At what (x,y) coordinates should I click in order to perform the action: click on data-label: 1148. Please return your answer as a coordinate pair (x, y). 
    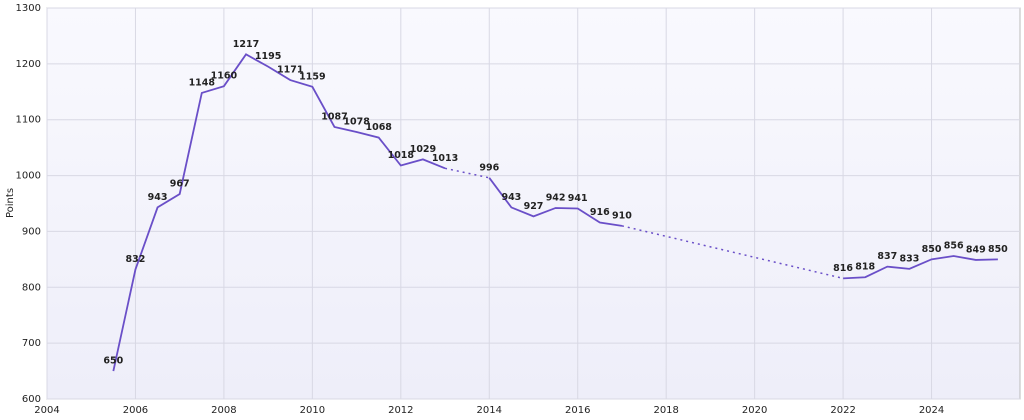
    Looking at the image, I should click on (202, 82).